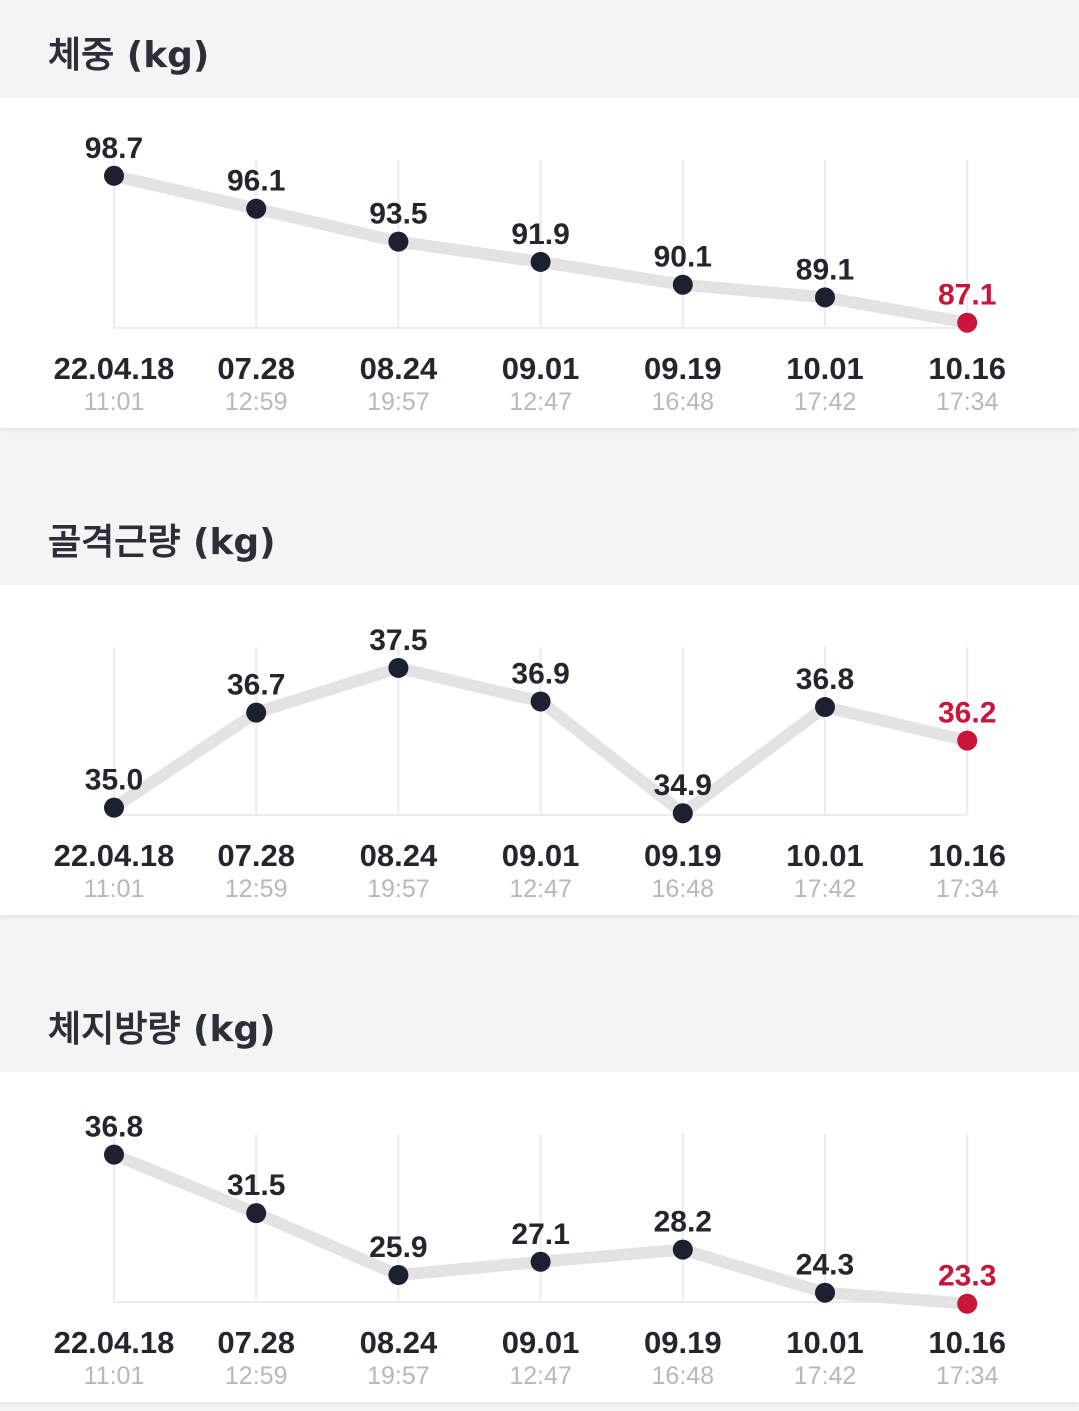 The image size is (1079, 1411). What do you see at coordinates (539, 1023) in the screenshot?
I see `section-header: 체지방량 (kg)` at bounding box center [539, 1023].